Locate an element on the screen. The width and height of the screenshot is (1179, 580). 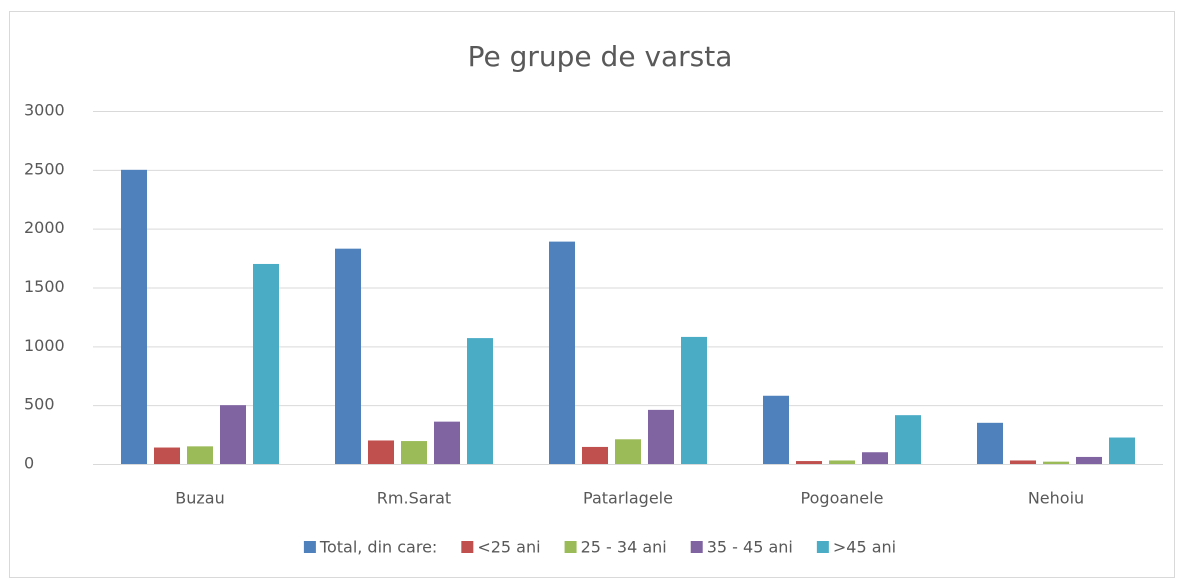
y-tick-label: 1000 is located at coordinates (44, 345).